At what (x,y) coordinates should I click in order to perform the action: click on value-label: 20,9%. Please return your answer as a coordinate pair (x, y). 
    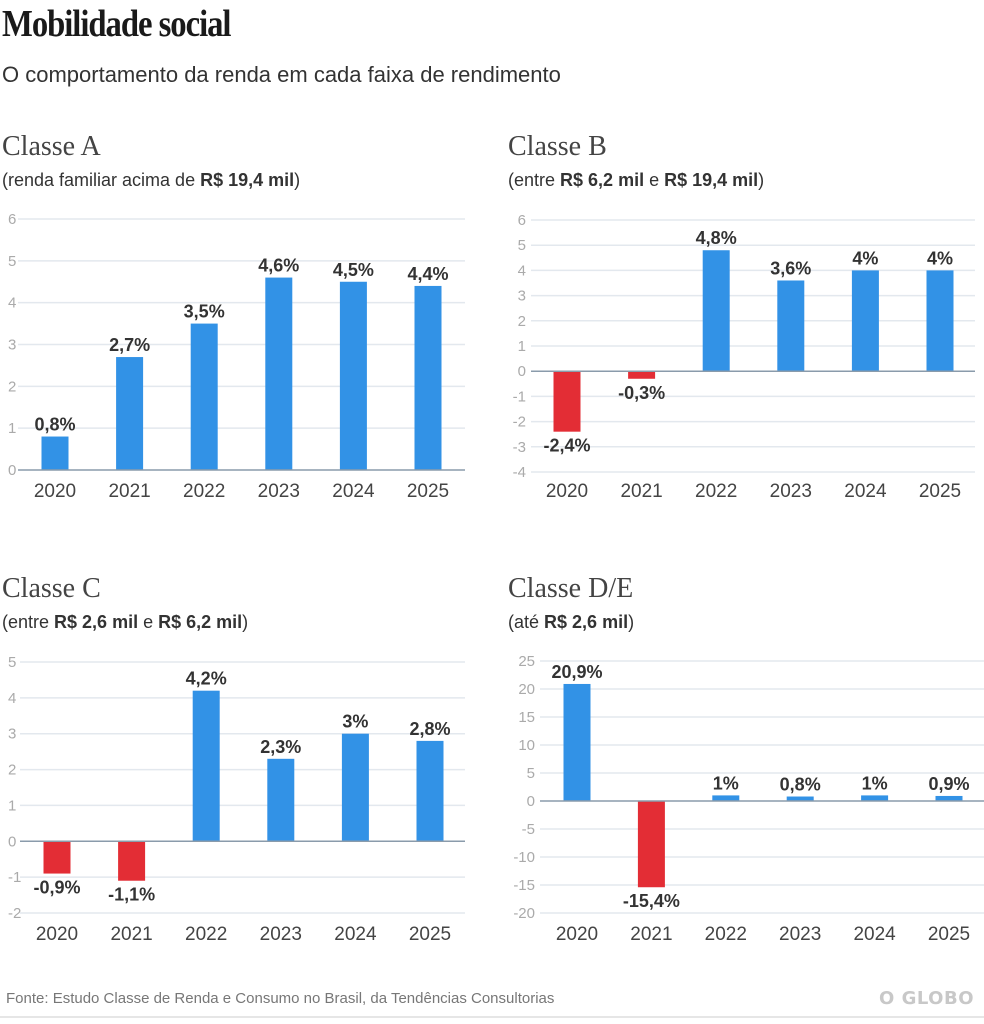
    Looking at the image, I should click on (576, 672).